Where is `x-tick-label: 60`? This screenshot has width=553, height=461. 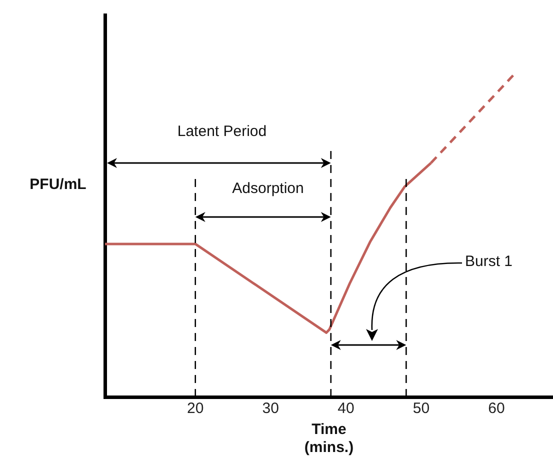
x-tick-label: 60 is located at coordinates (496, 409).